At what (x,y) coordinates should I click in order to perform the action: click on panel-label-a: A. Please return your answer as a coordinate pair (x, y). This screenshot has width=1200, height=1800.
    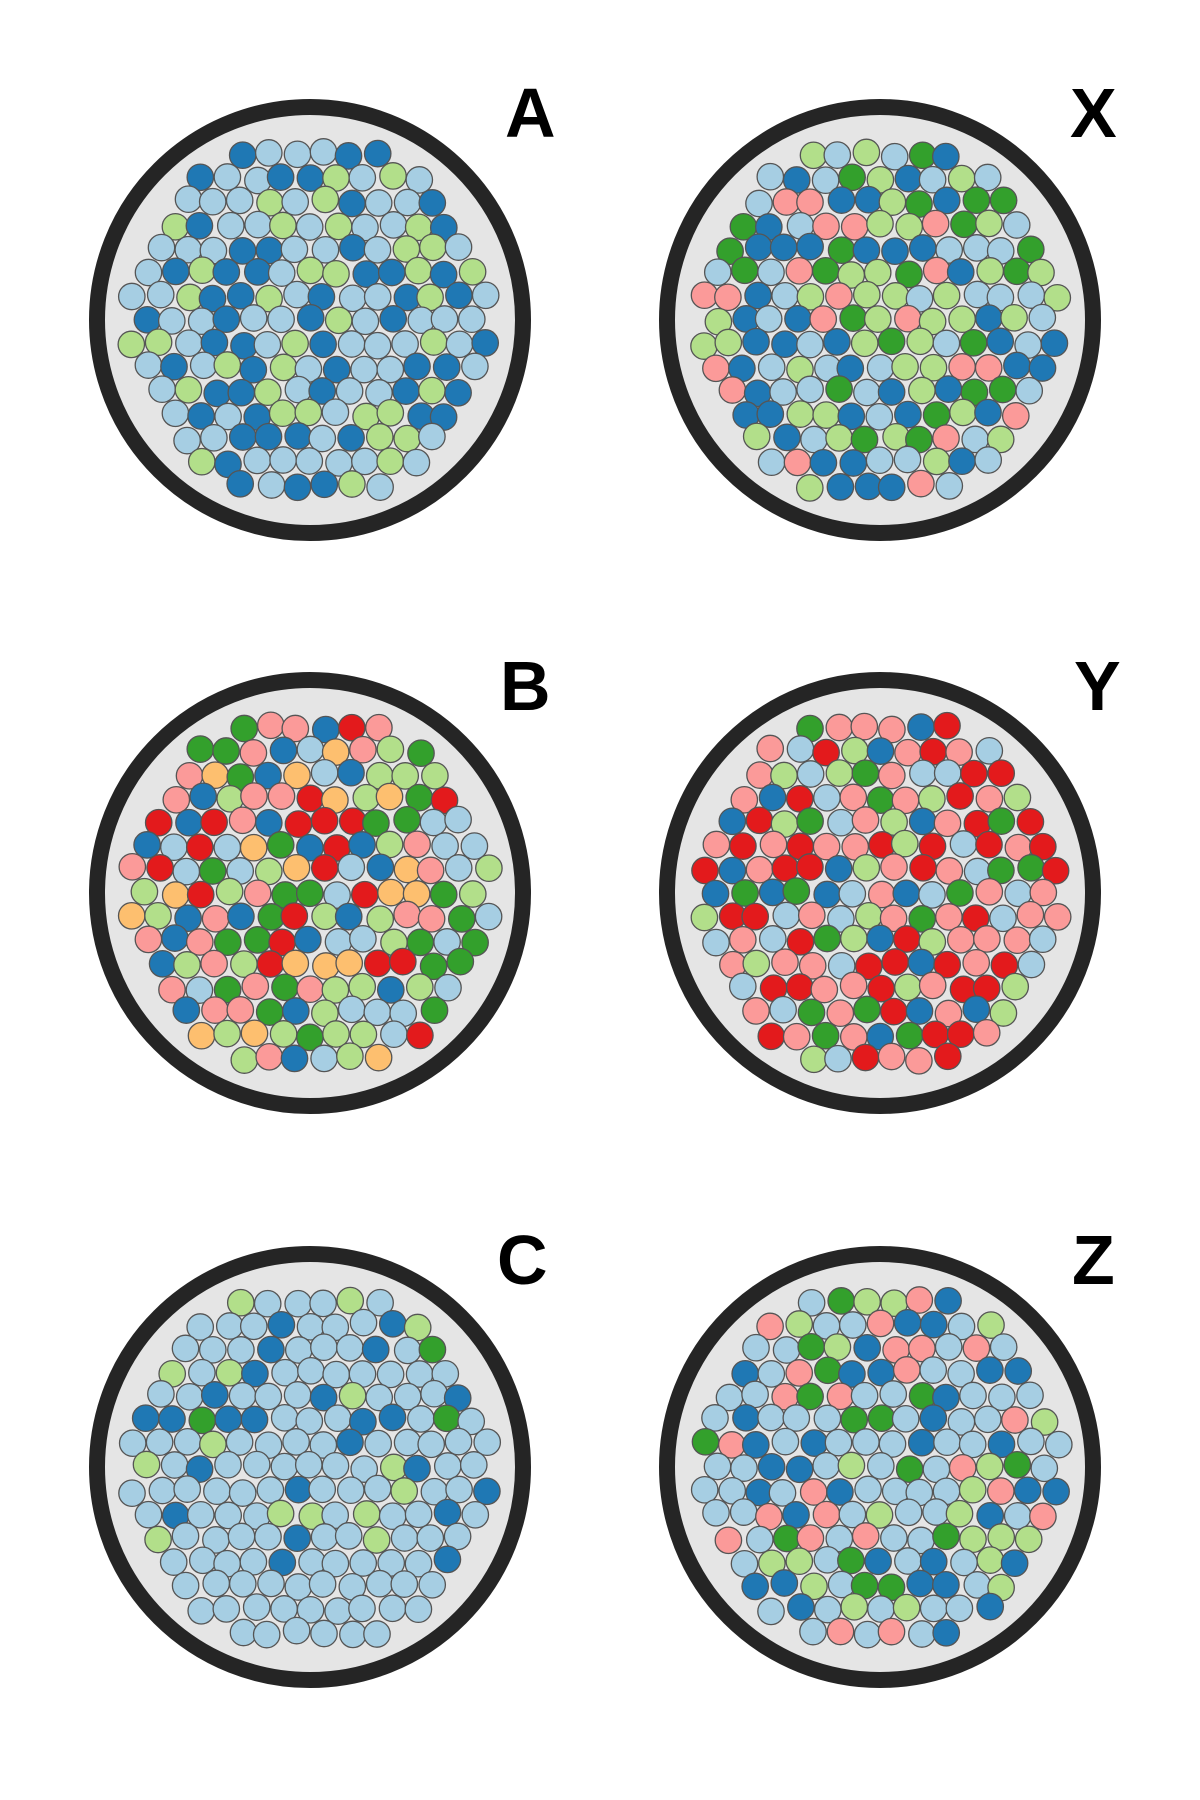
    Looking at the image, I should click on (530, 113).